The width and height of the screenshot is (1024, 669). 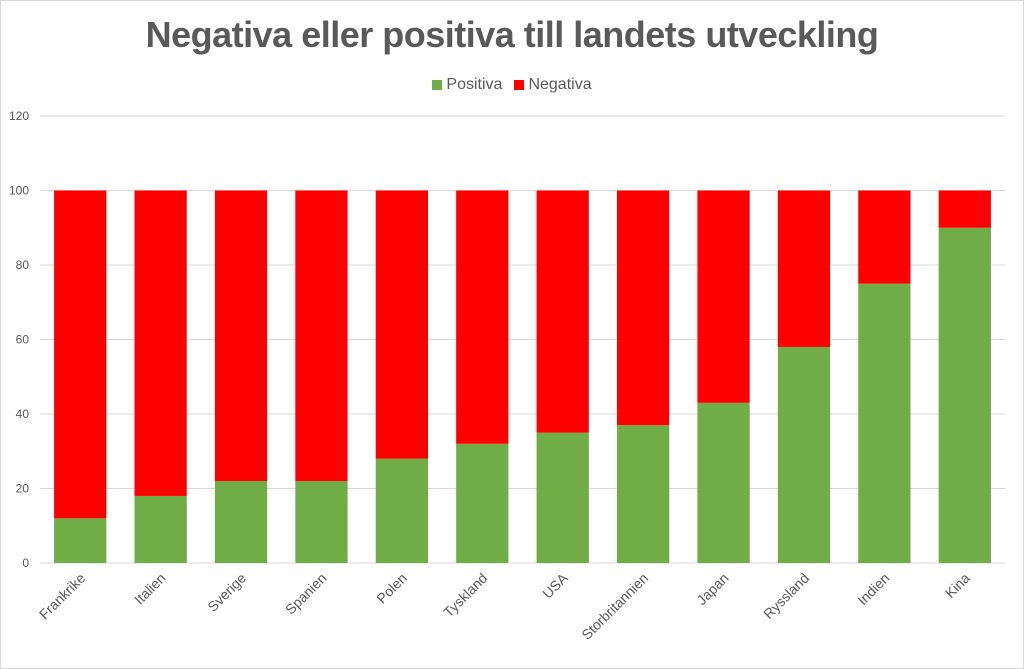 What do you see at coordinates (437, 85) in the screenshot?
I see `legend-swatch-positiva` at bounding box center [437, 85].